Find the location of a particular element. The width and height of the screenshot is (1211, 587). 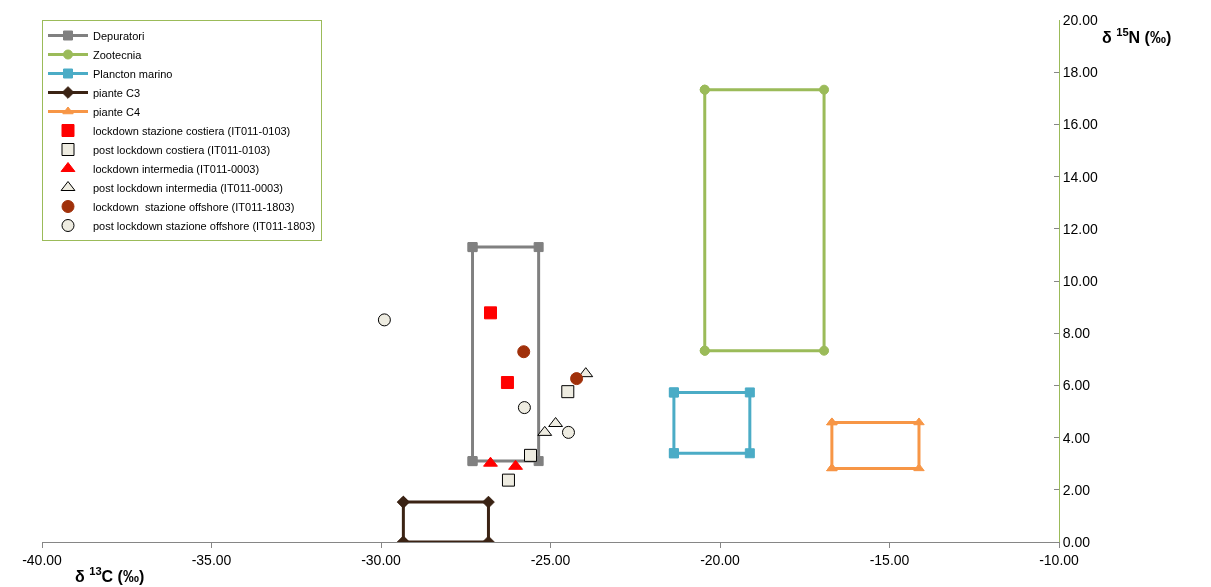

legend-label: Depuratori is located at coordinates (119, 35).